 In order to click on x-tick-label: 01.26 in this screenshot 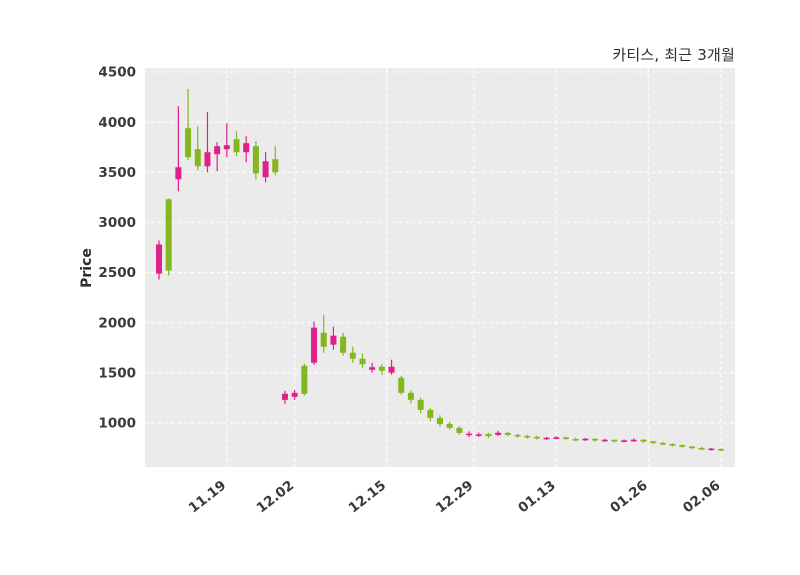, I will do `click(629, 497)`.